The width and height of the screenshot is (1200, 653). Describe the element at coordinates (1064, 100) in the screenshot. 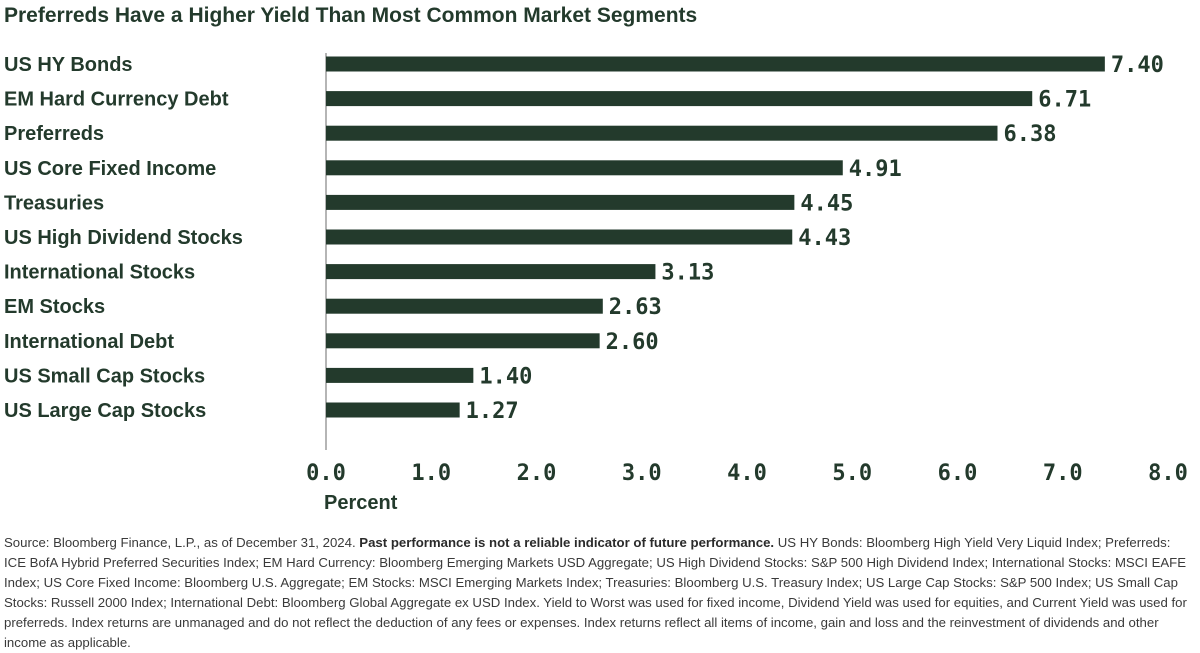

I see `value-label-1: 6.71` at that location.